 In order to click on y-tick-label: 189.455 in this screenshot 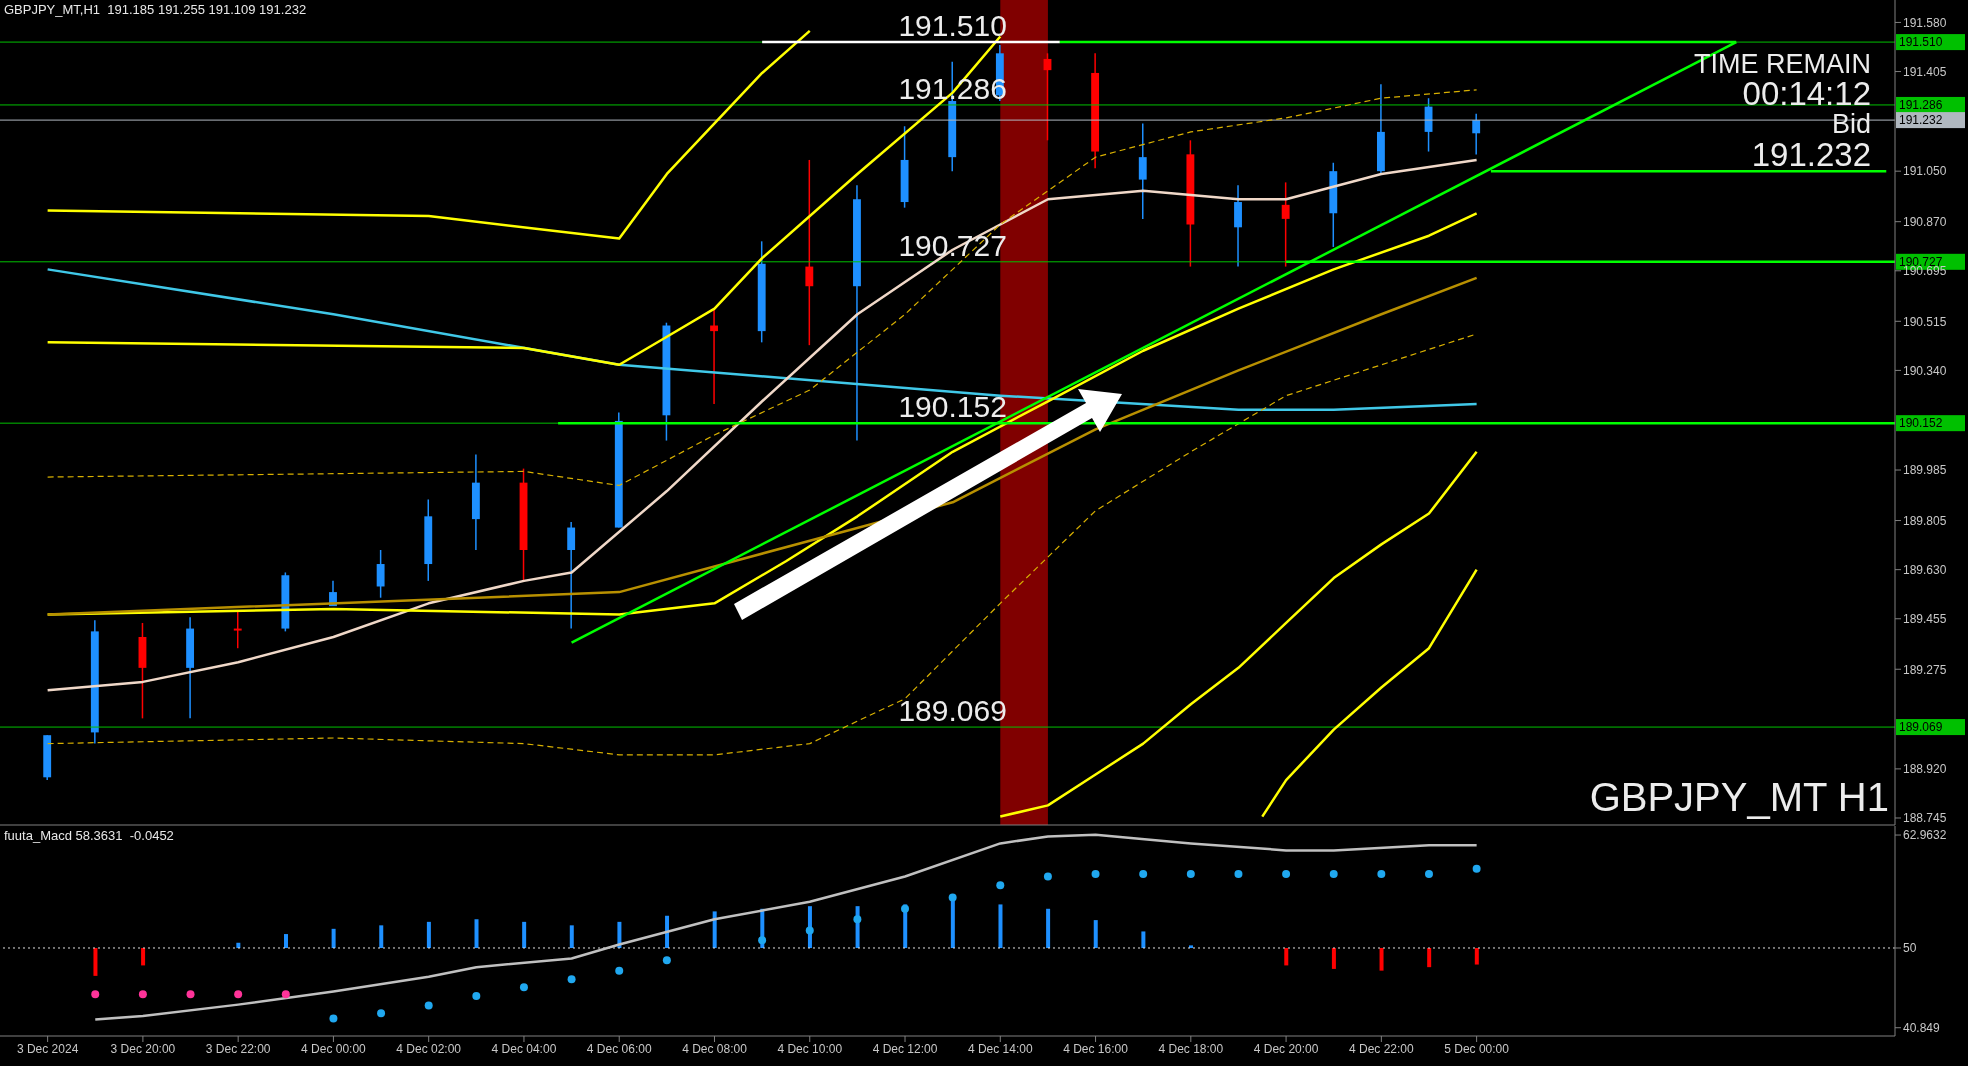, I will do `click(1925, 619)`.